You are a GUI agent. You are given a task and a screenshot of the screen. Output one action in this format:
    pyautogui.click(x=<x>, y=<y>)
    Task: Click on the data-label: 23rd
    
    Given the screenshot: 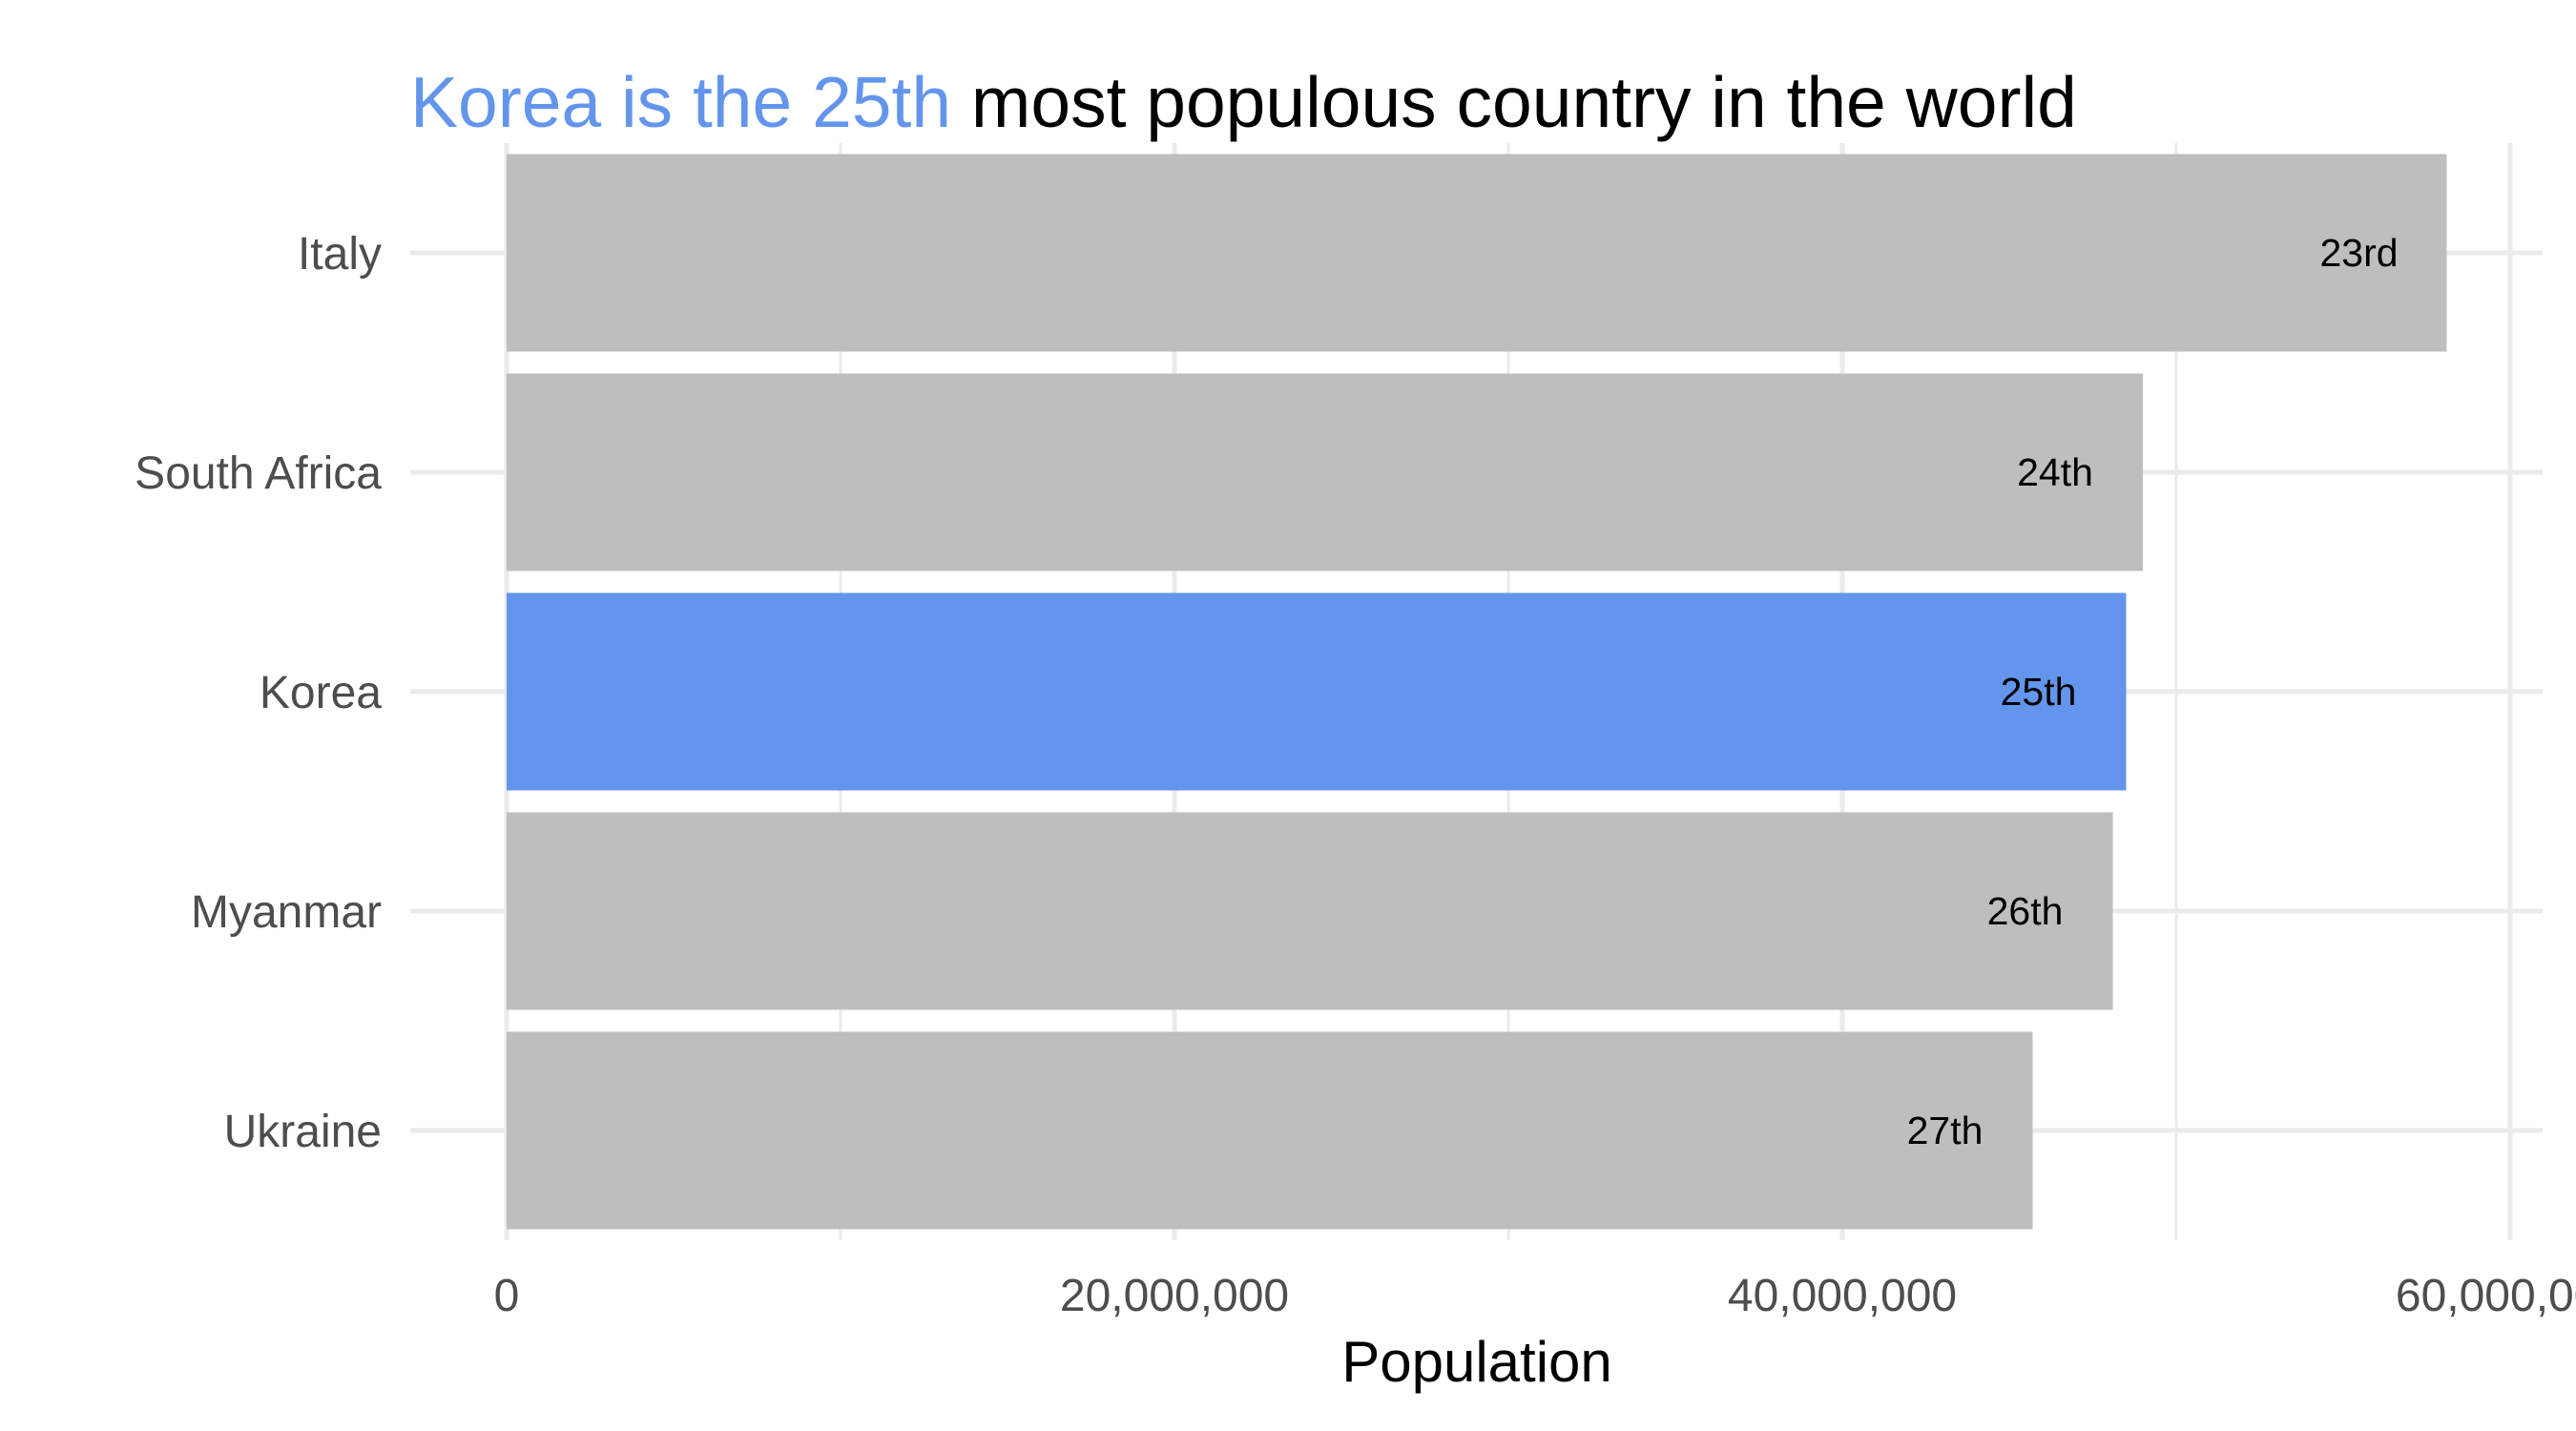 What is the action you would take?
    pyautogui.click(x=2358, y=253)
    